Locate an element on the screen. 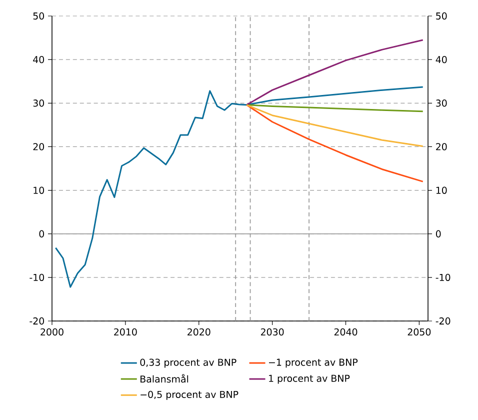  y2-tick-label: 30 is located at coordinates (441, 103).